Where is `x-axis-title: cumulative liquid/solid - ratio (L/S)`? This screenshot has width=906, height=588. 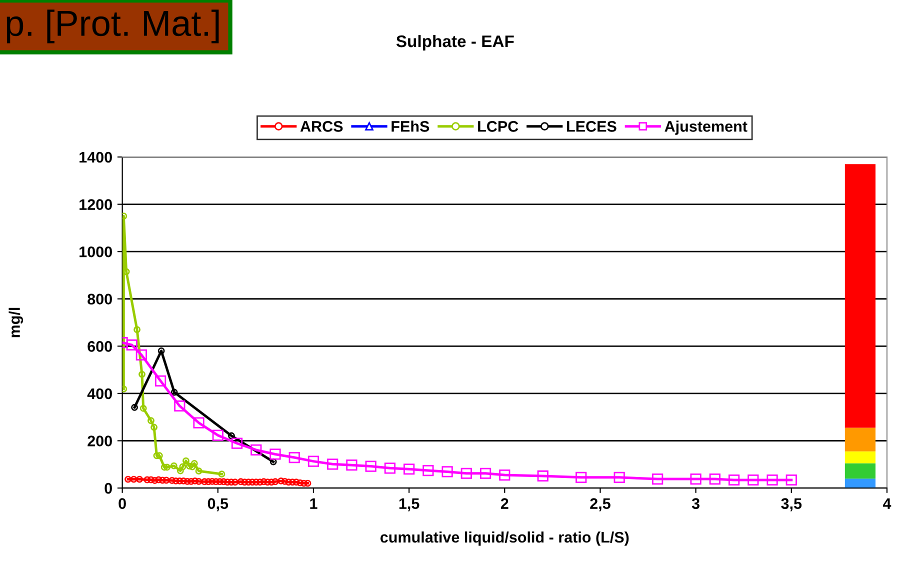
x-axis-title: cumulative liquid/solid - ratio (L/S) is located at coordinates (504, 538).